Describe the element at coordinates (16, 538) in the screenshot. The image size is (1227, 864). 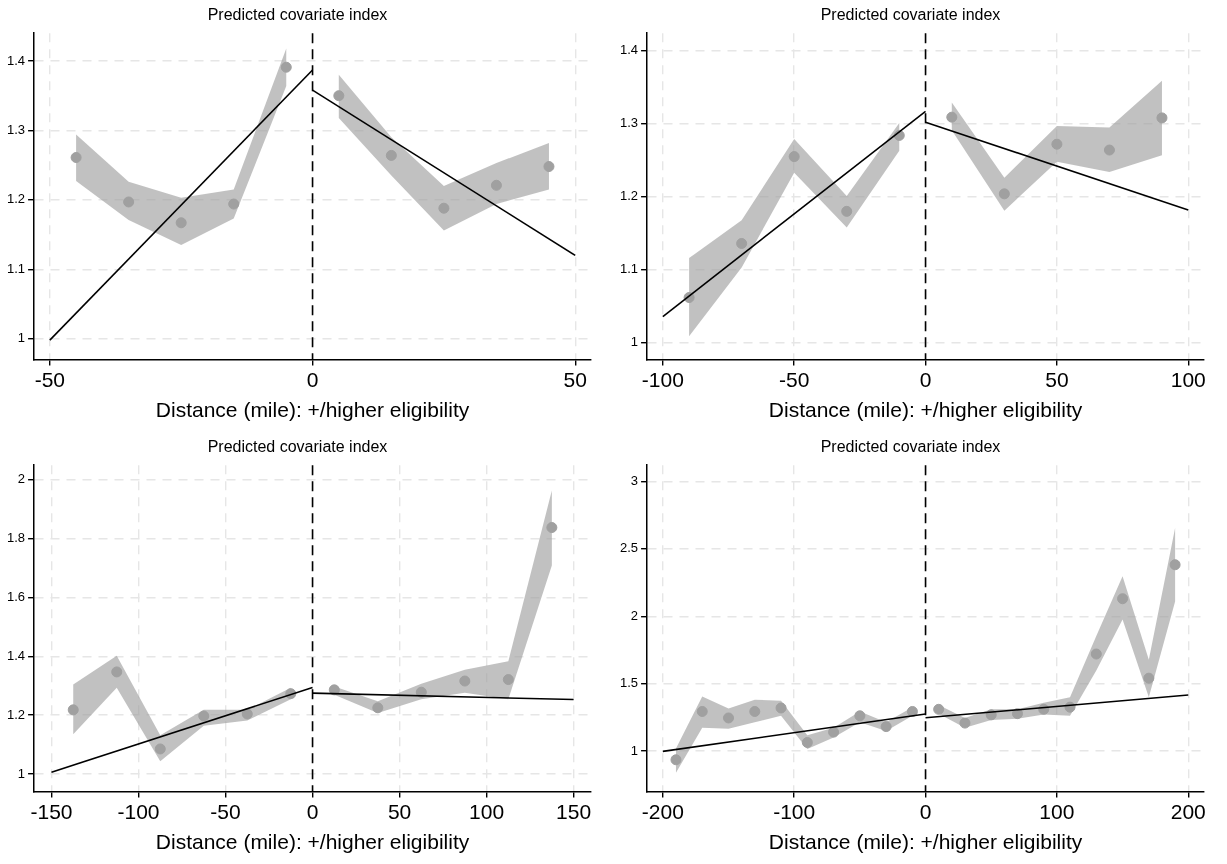
I see `y-tick-label: 1.8` at that location.